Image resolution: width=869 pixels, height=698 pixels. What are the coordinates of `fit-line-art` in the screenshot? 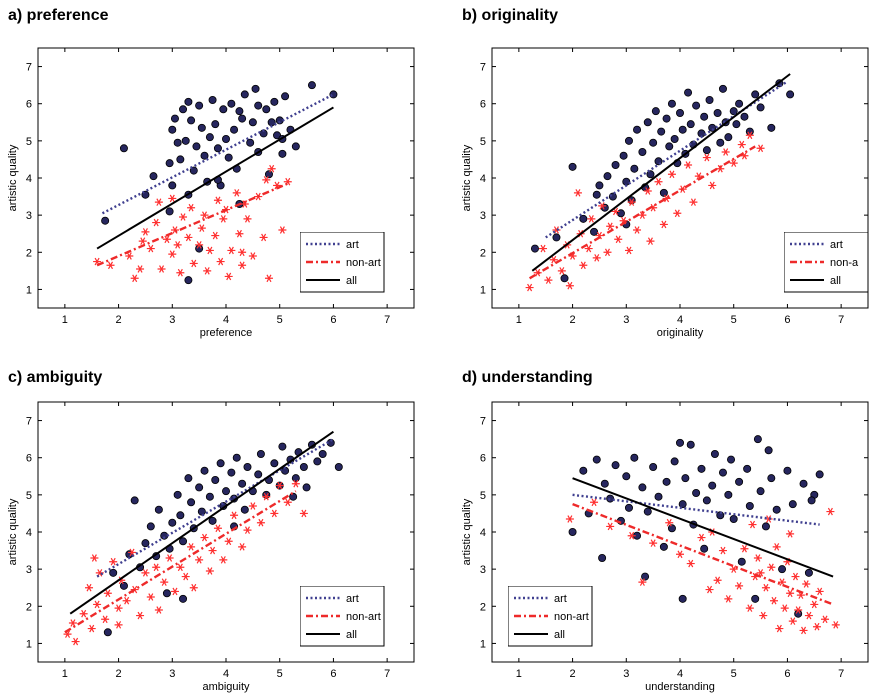 It's located at (696, 509).